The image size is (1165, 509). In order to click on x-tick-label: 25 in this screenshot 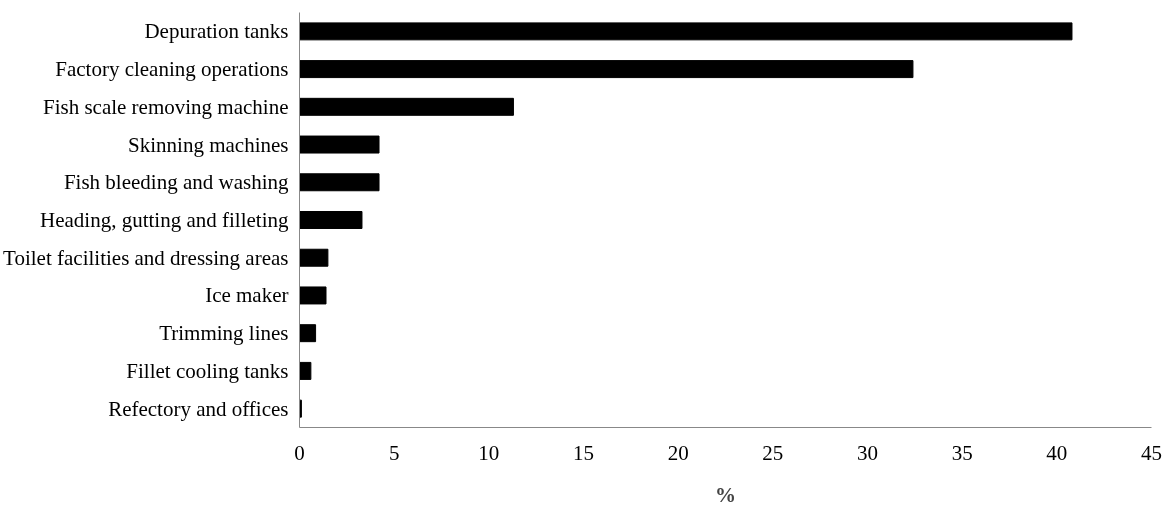, I will do `click(773, 452)`.